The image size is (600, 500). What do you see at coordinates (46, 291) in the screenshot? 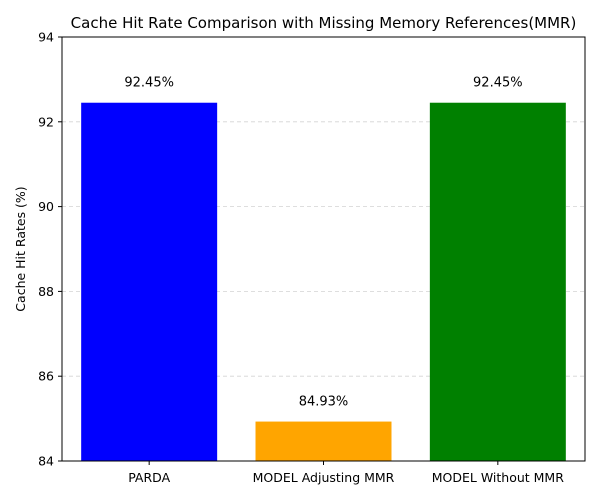
I see `y-tick-label: 88` at bounding box center [46, 291].